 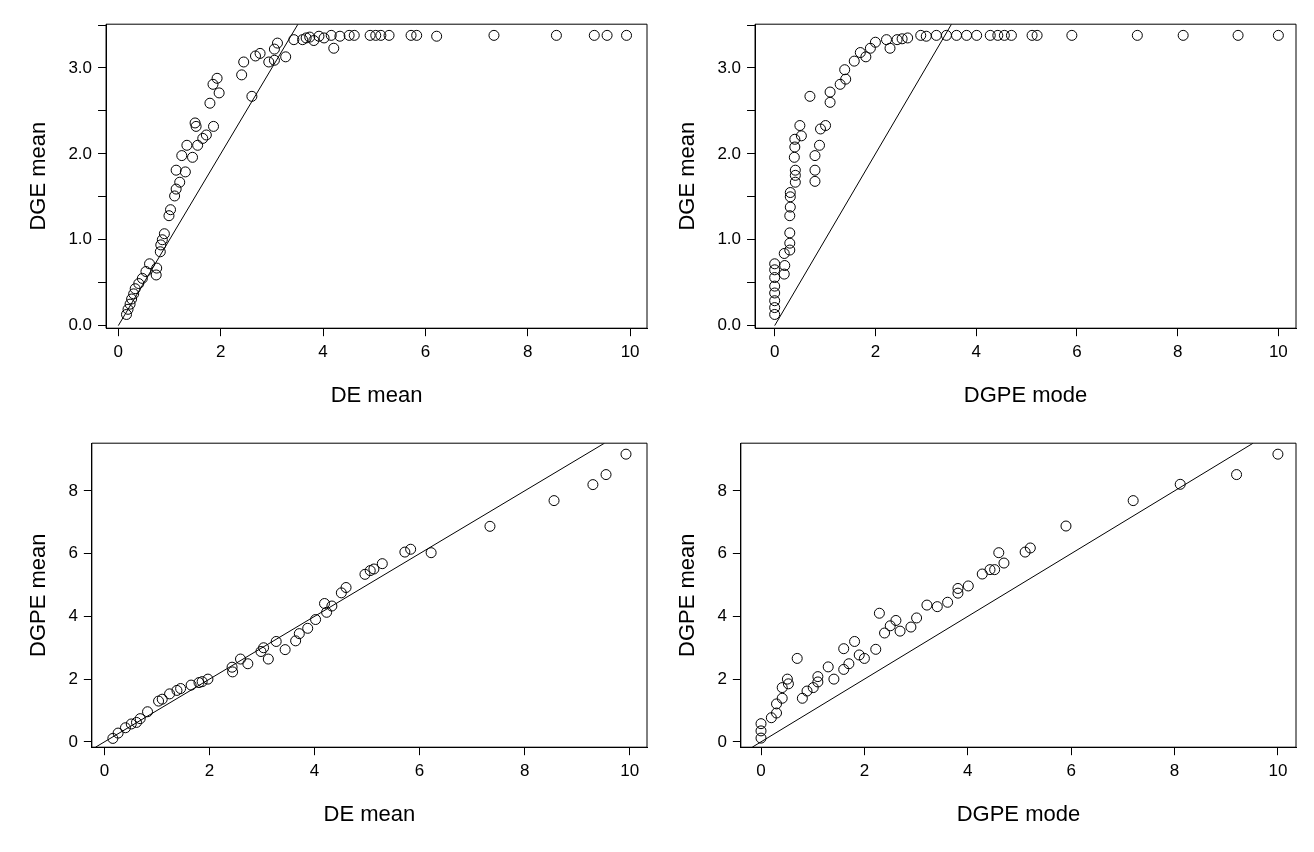 I want to click on y-tick-label: 6, so click(x=722, y=553).